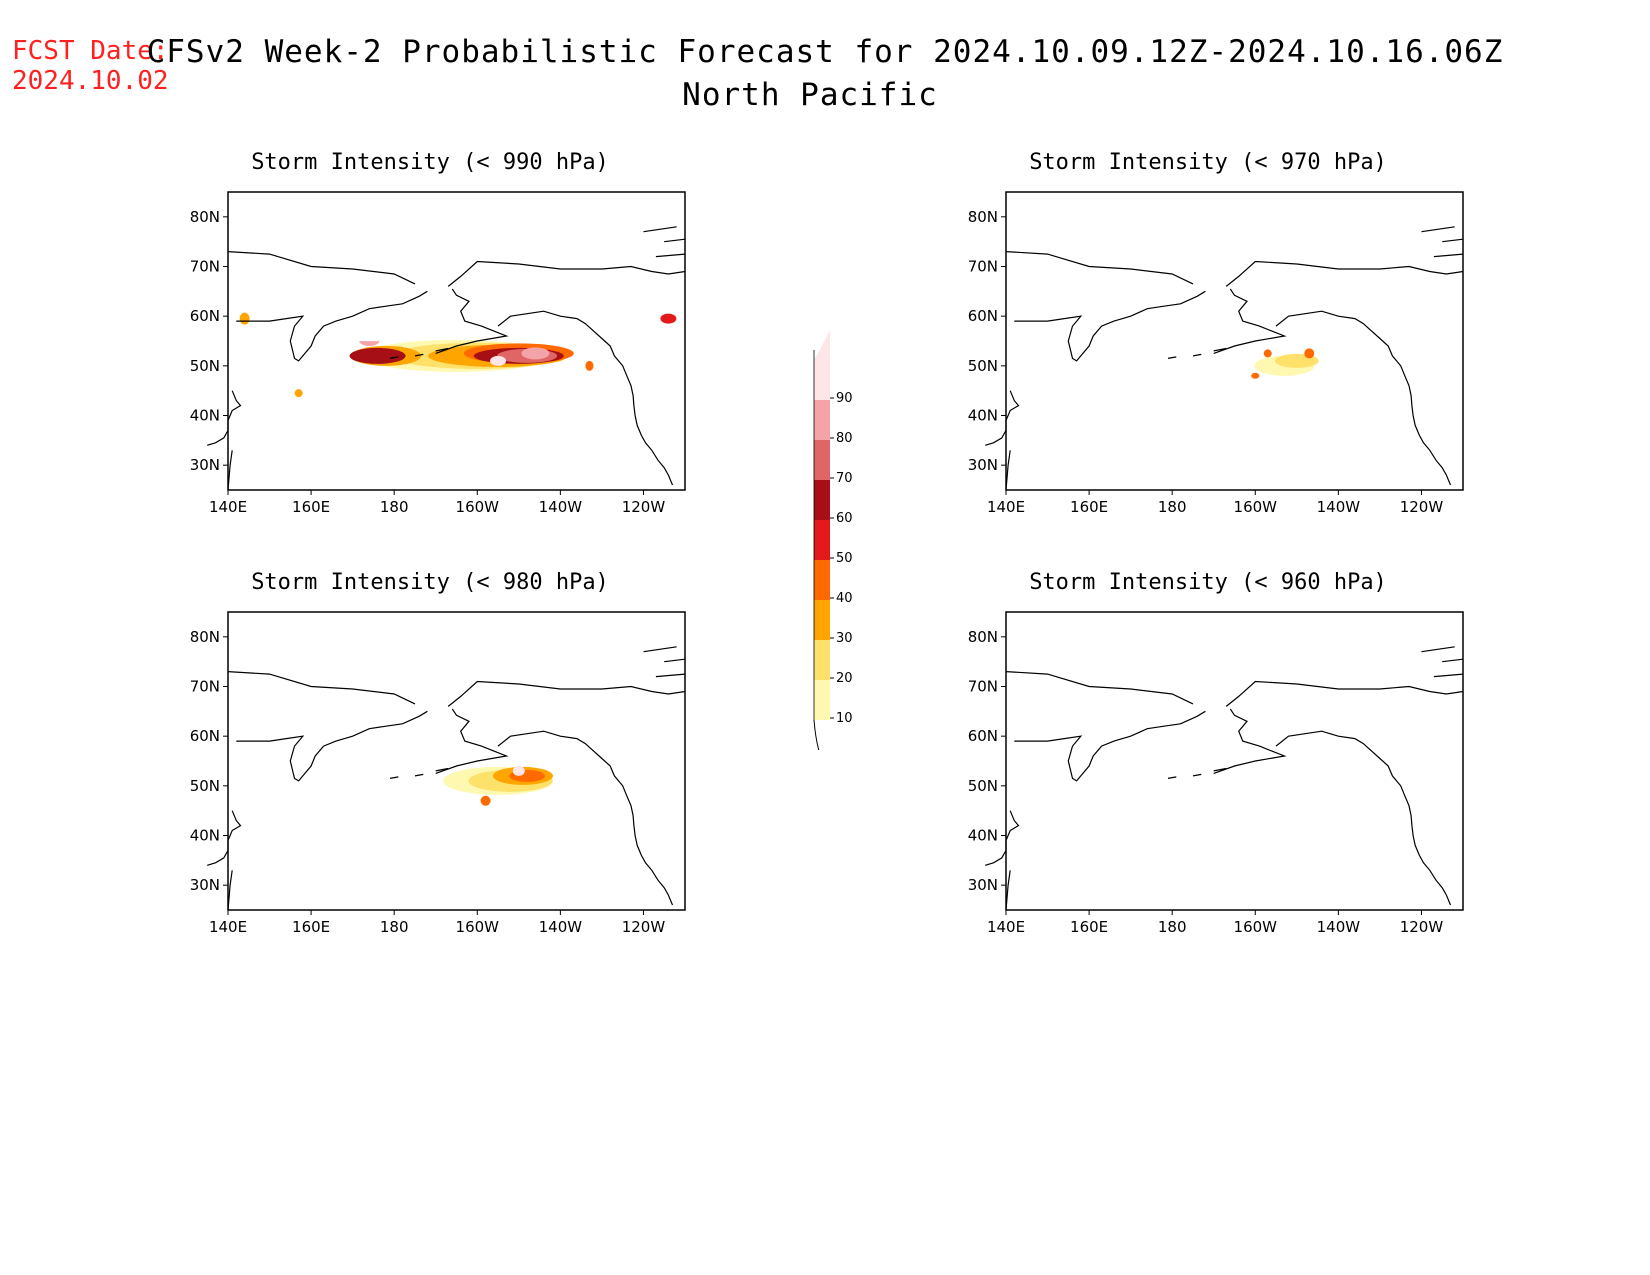  Describe the element at coordinates (365, 331) in the screenshot. I see `missing-data-gap` at that location.